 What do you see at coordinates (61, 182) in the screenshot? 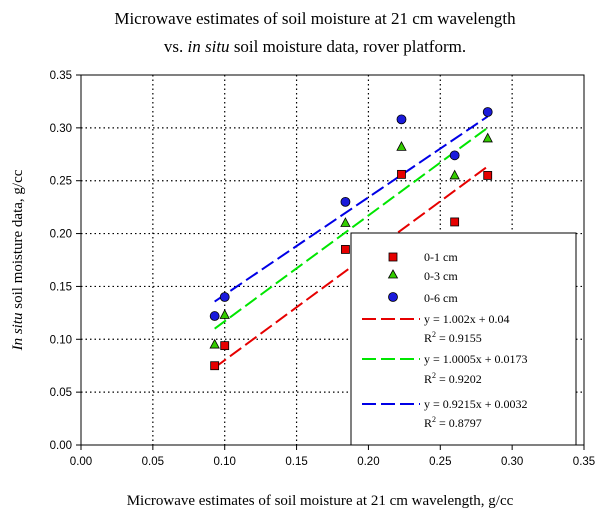
I see `y-tick-label: 0.25` at bounding box center [61, 182].